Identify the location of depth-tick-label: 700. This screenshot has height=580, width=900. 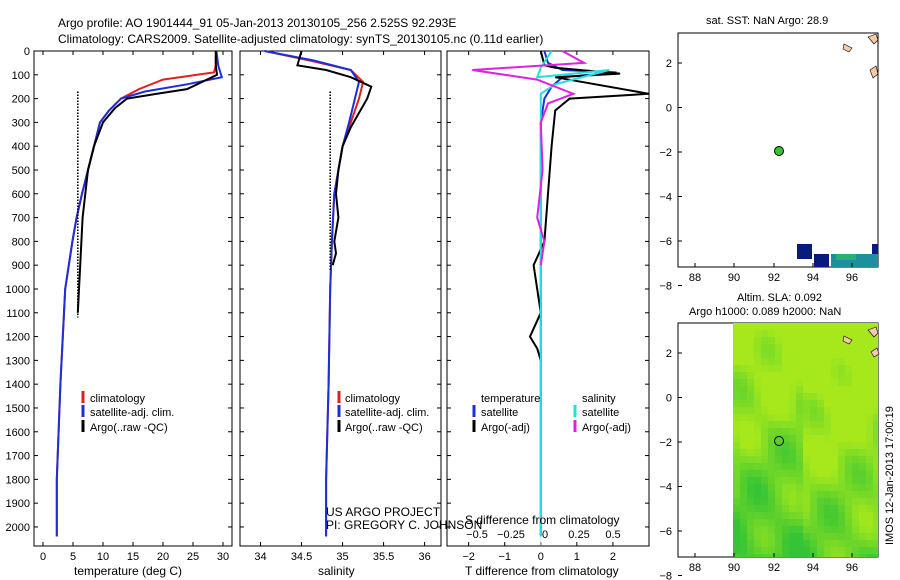
(21, 219).